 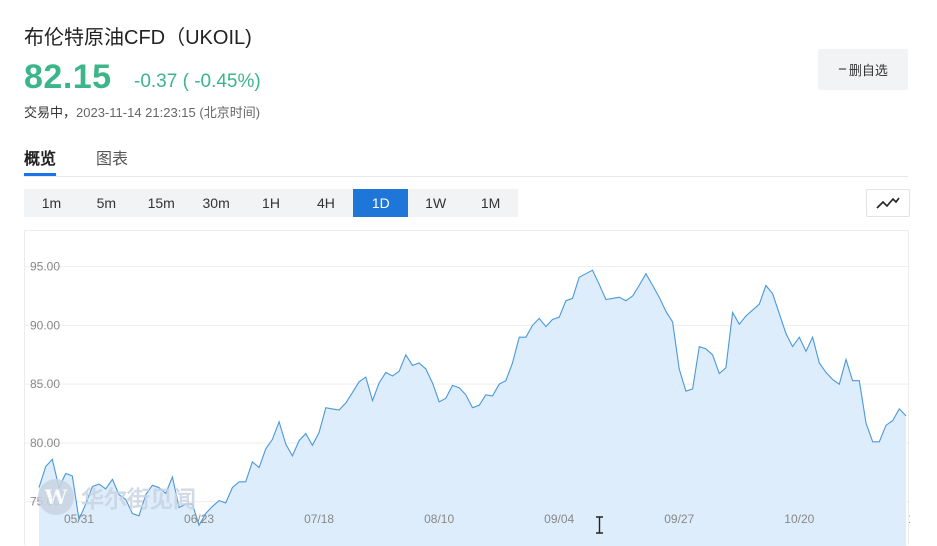 I want to click on period-1mo: 1M, so click(x=490, y=203).